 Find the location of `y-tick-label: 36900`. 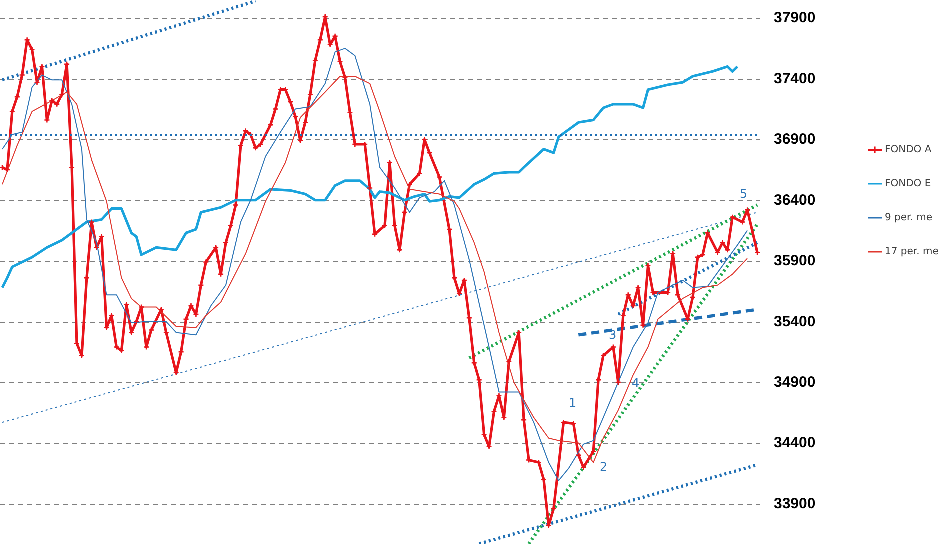

y-tick-label: 36900 is located at coordinates (795, 139).